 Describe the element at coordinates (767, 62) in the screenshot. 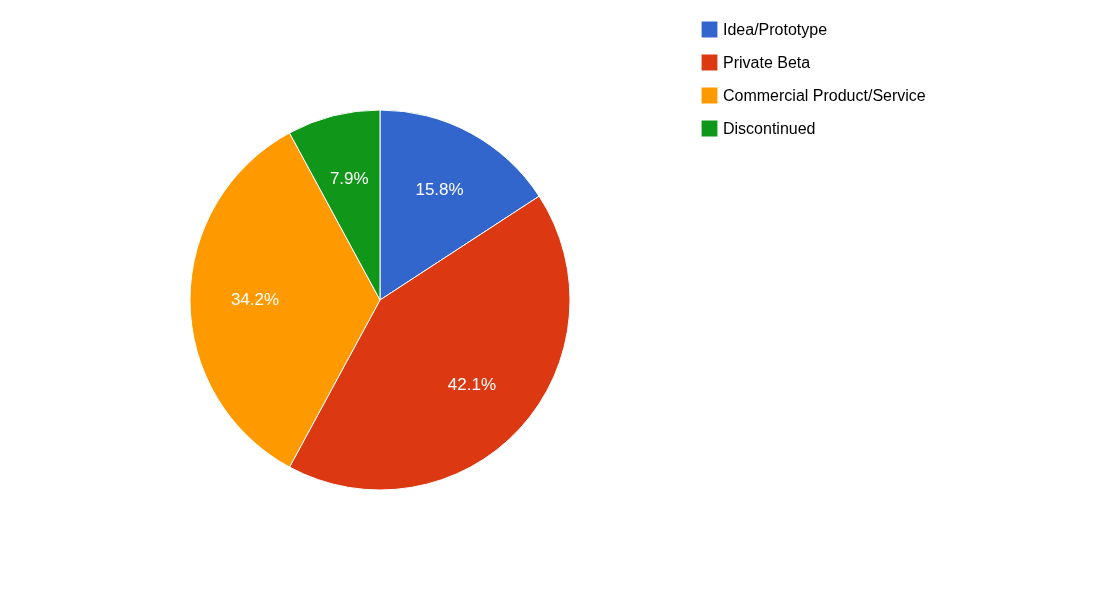

I see `legend-label: Private Beta` at that location.